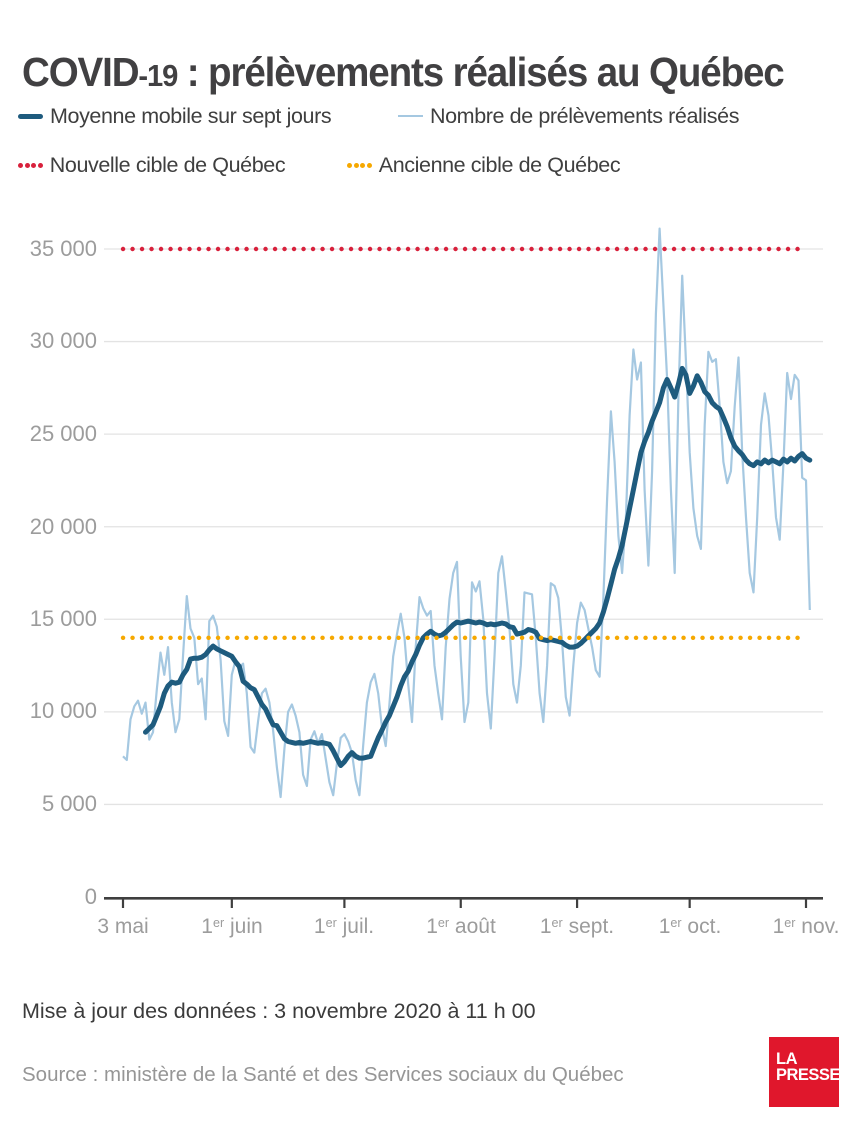  Describe the element at coordinates (63, 710) in the screenshot. I see `y-axis-tick-10000: 10 000` at that location.